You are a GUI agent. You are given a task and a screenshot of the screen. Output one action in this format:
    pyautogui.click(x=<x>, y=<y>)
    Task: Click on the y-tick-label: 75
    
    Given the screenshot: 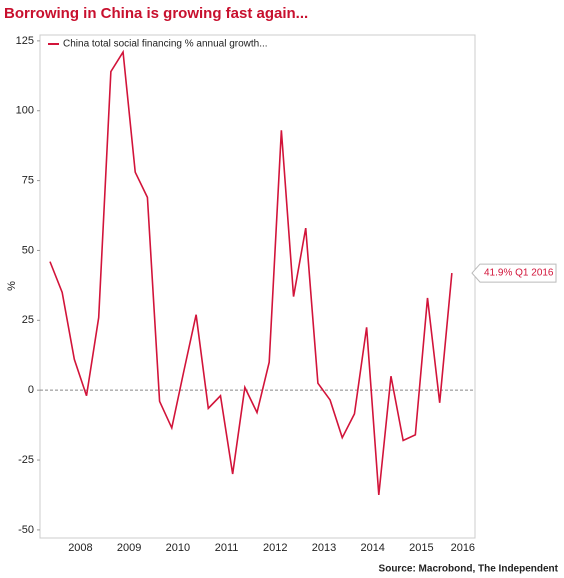 What is the action you would take?
    pyautogui.click(x=28, y=180)
    